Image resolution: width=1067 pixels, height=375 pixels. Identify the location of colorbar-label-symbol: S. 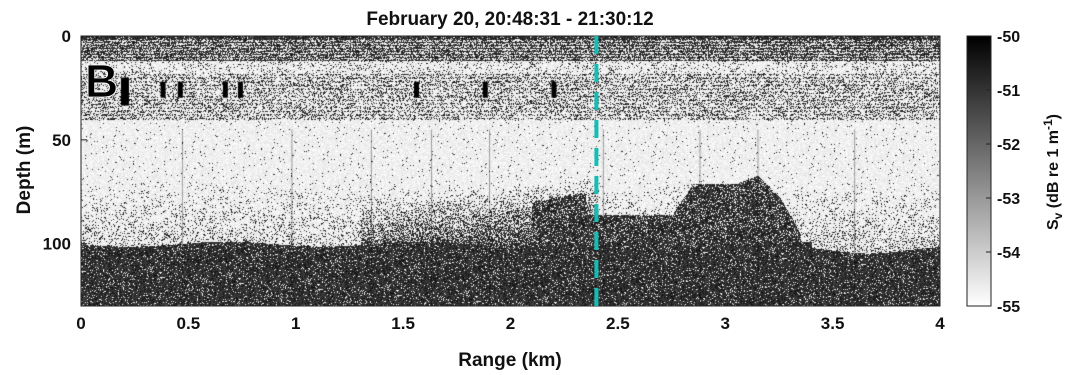
(1053, 224).